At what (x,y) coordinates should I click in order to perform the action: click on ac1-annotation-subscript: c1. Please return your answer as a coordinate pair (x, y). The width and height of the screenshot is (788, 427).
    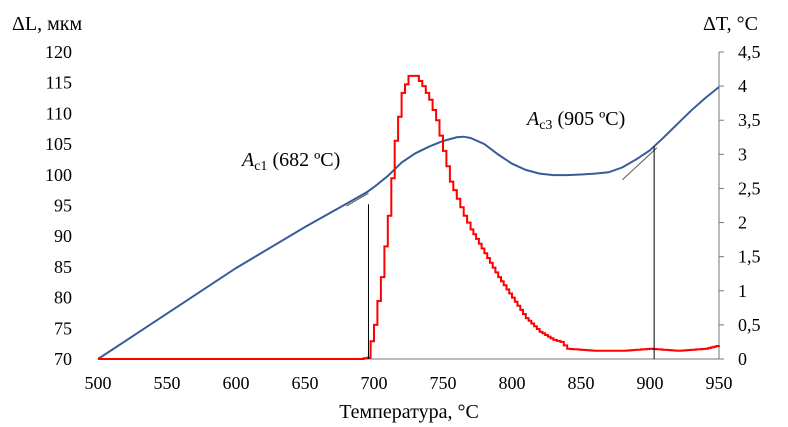
    Looking at the image, I should click on (260, 166).